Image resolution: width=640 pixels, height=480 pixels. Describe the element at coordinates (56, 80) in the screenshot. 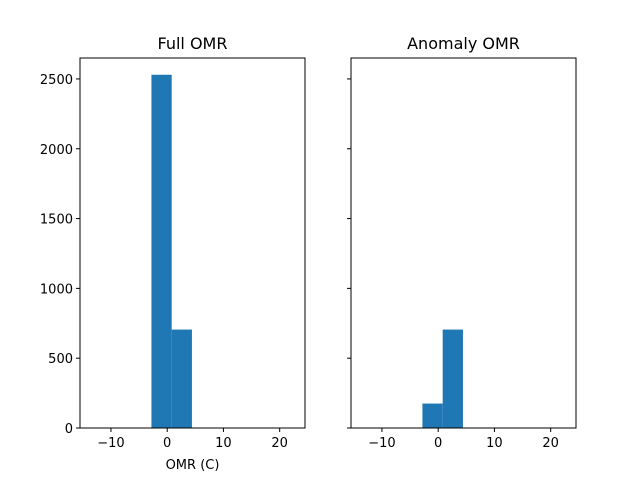

I see `y-tick-label: 2500` at that location.